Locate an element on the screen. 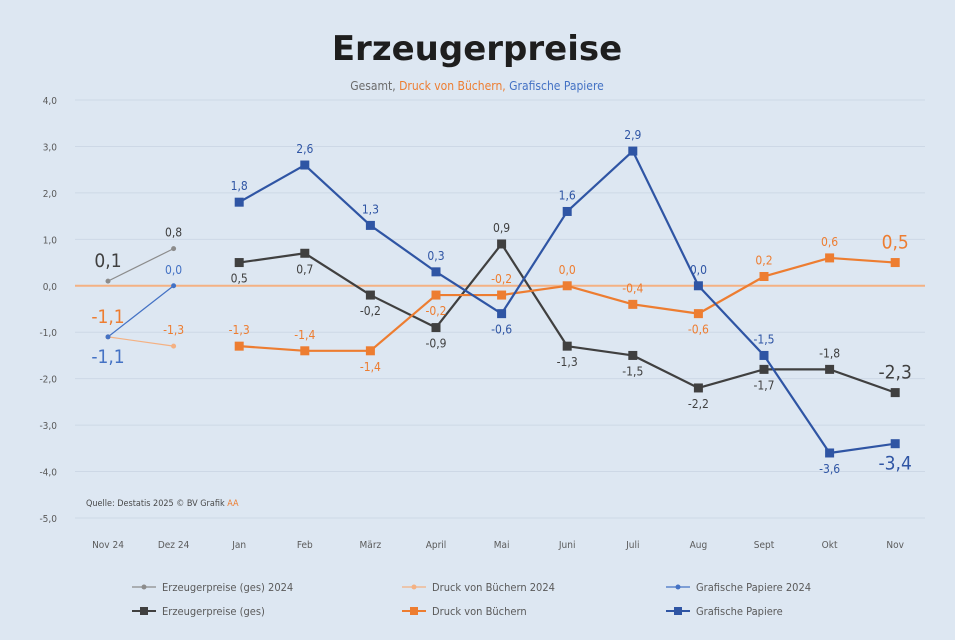  y-tick-label: -5,0 is located at coordinates (48, 519).